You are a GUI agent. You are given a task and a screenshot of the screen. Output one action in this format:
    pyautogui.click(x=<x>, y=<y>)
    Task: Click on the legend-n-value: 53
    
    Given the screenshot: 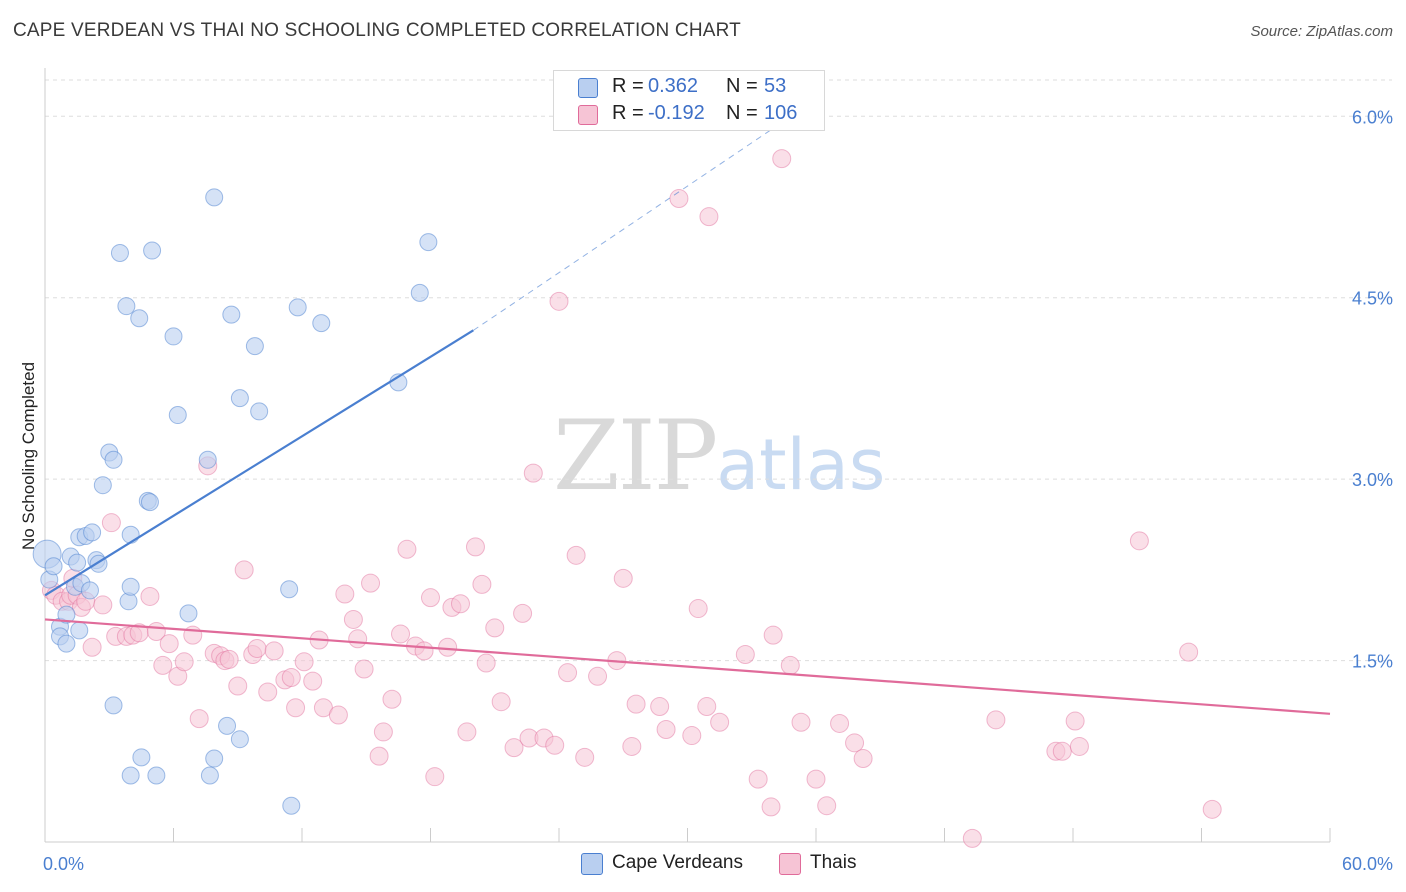 What is the action you would take?
    pyautogui.click(x=775, y=86)
    